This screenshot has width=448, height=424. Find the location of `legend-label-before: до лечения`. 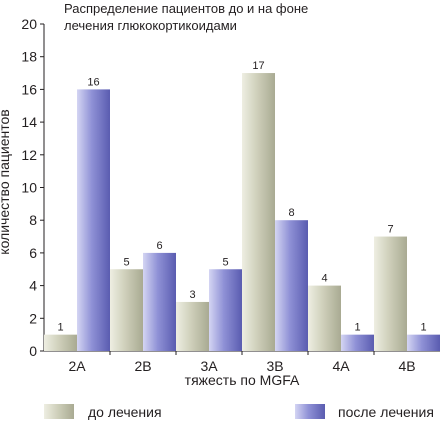

legend-label-before: до лечения is located at coordinates (125, 412).